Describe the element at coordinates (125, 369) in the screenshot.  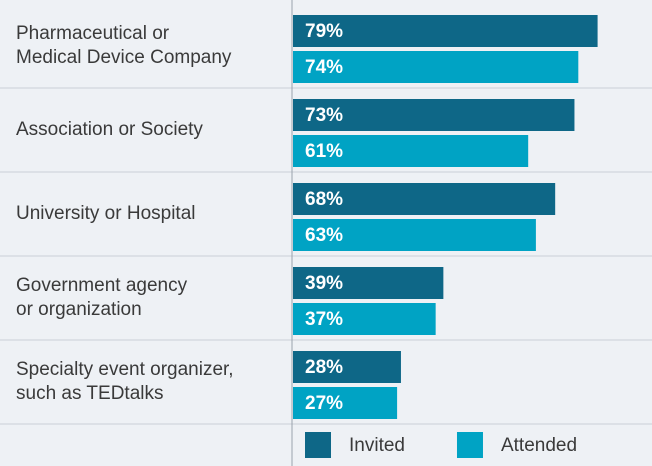
I see `category-label: Specialty event organizer,` at that location.